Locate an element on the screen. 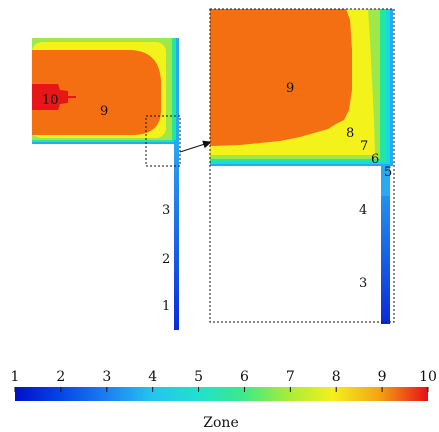 The width and height of the screenshot is (439, 432). colorbar-tick-label-3: 3 is located at coordinates (106, 377).